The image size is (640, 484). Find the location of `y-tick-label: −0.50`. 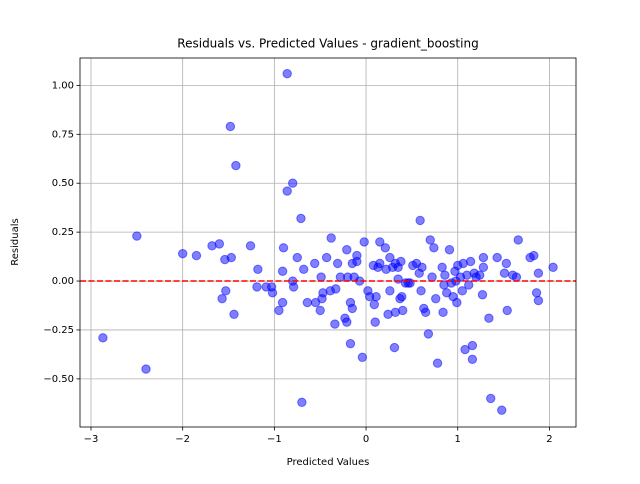

y-tick-label: −0.50 is located at coordinates (58, 379).